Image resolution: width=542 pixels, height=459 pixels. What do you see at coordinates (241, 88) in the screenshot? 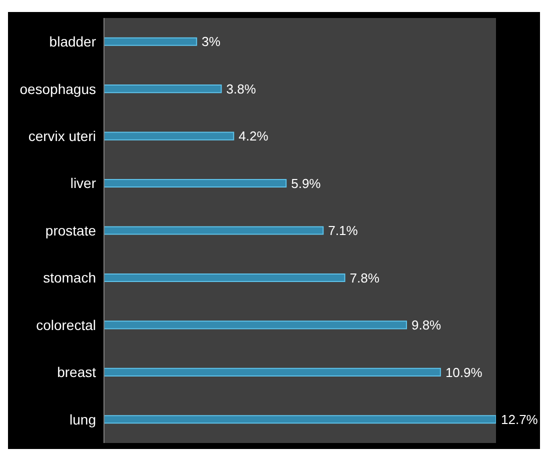
I see `data-label: 3.8%` at bounding box center [241, 88].